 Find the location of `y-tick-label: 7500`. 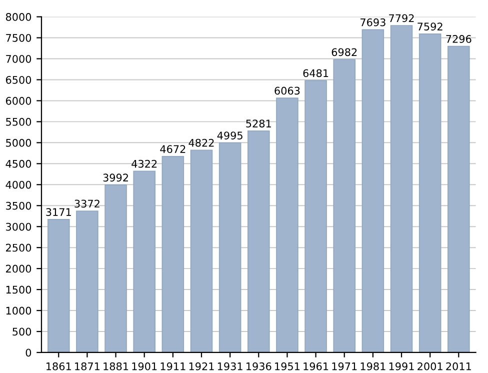

y-tick-label: 7500 is located at coordinates (19, 38).